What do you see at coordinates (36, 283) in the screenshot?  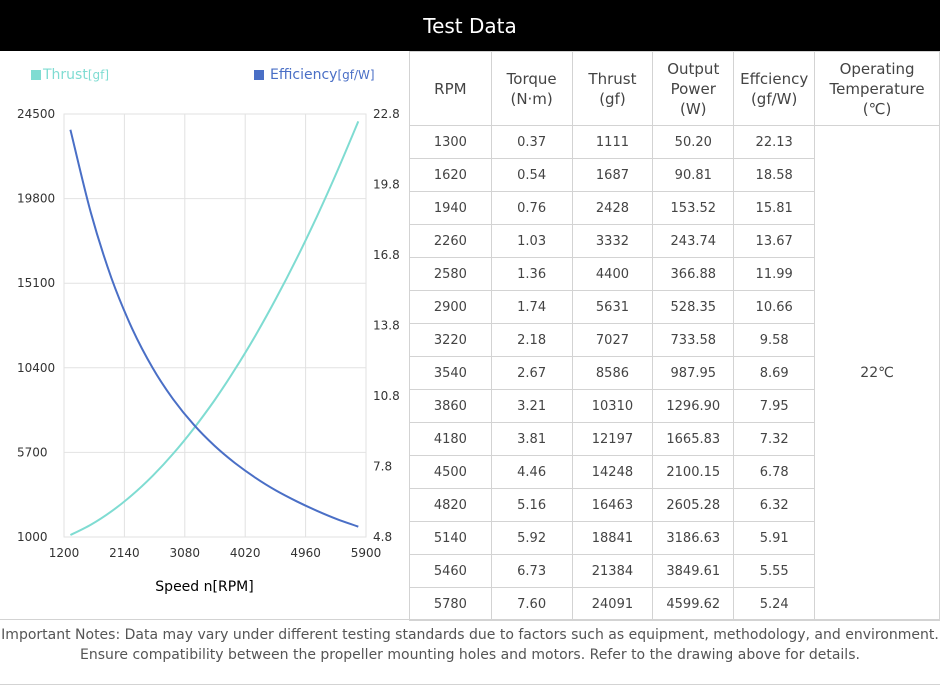 I see `y-left-tick-label: 15100` at bounding box center [36, 283].